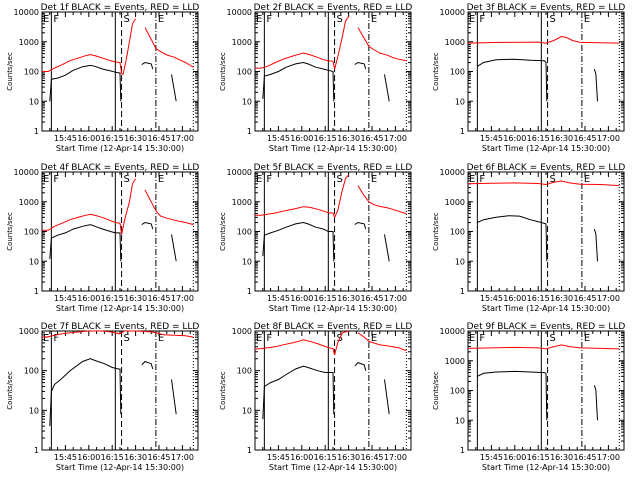 Image resolution: width=640 pixels, height=480 pixels. Describe the element at coordinates (333, 168) in the screenshot. I see `panel-title: Det 5f BLACK = Events, RED = LLD` at that location.